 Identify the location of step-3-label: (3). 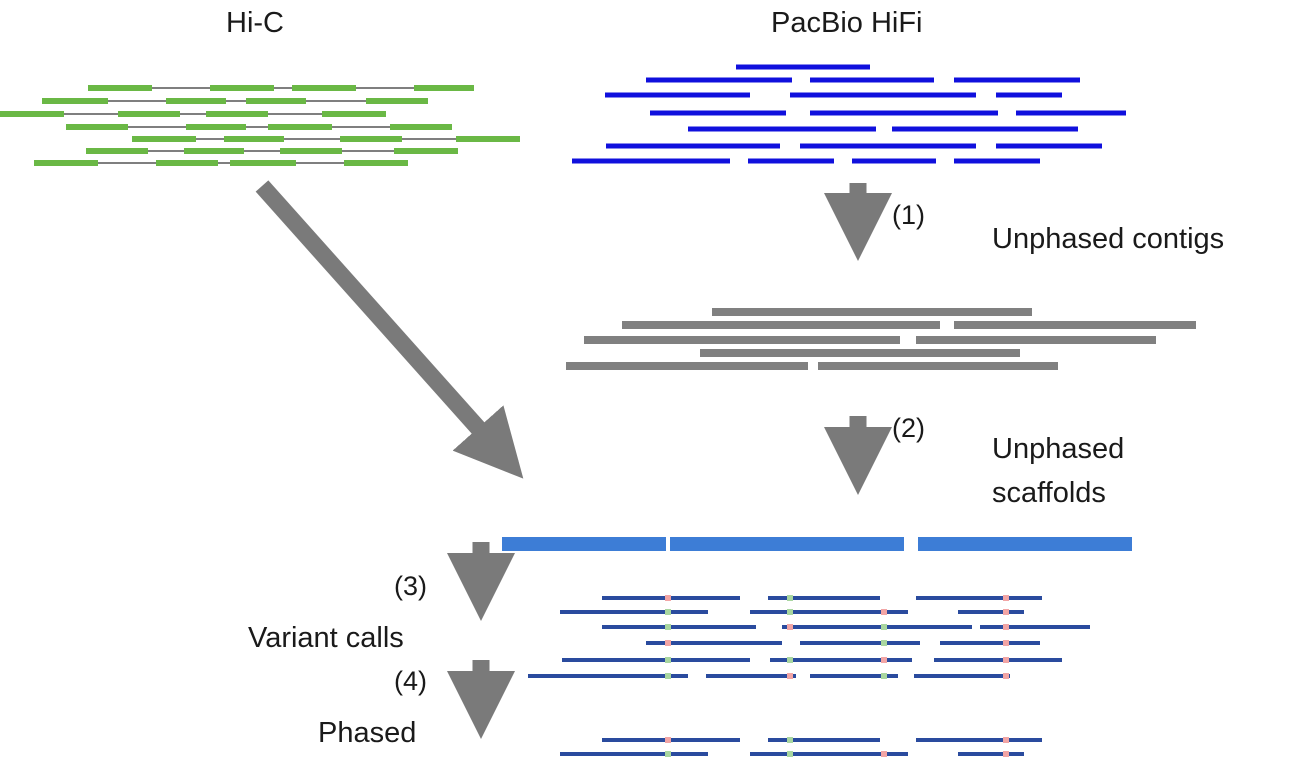
(410, 586).